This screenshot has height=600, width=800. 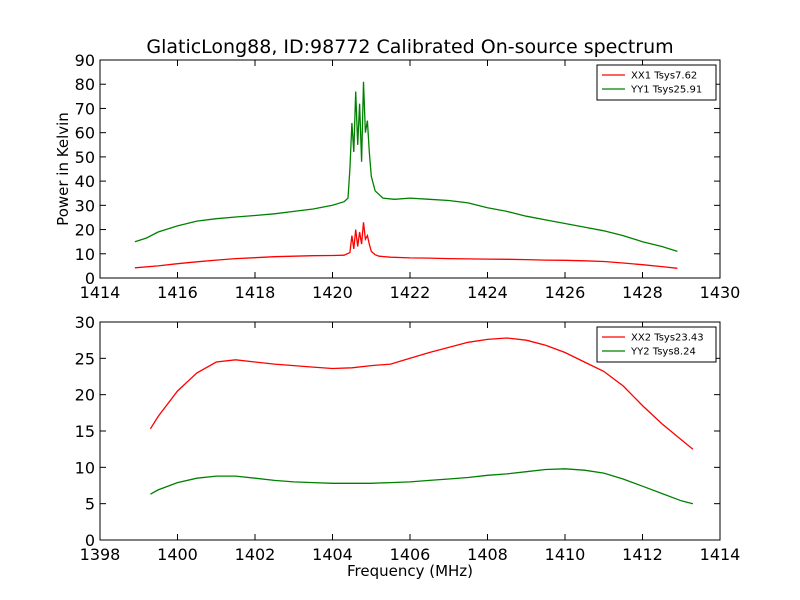 I want to click on x-tick-label: 1420, so click(x=332, y=292).